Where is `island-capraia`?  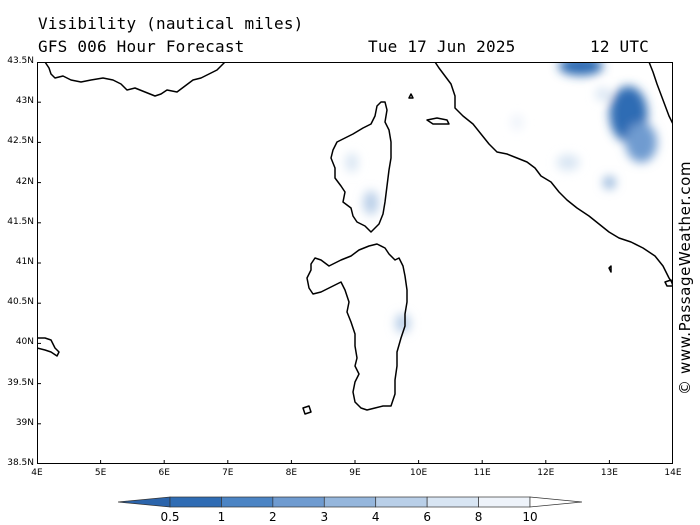 island-capraia is located at coordinates (411, 96).